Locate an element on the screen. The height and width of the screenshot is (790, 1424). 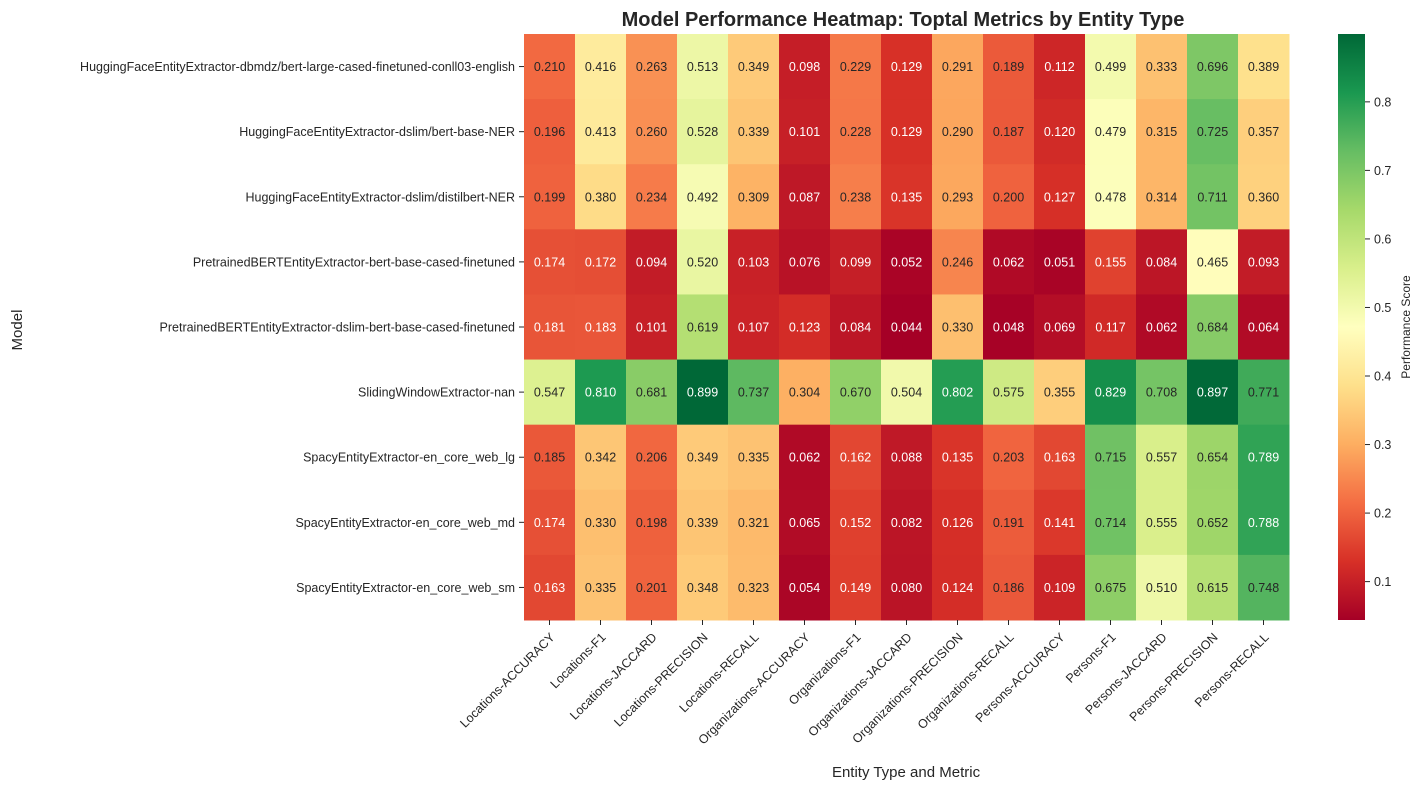
cell-value-label: 0.126 is located at coordinates (957, 523).